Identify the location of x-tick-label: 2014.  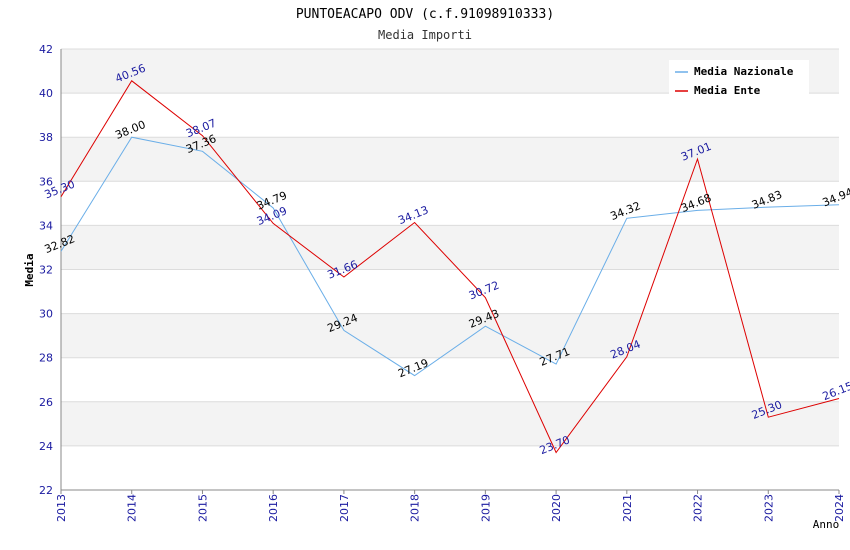
(132, 508).